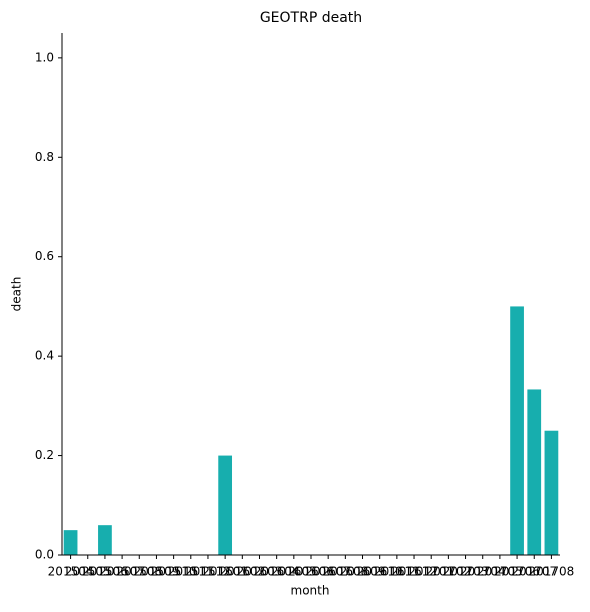  I want to click on x-tick-label: 201706, so click(517, 572).